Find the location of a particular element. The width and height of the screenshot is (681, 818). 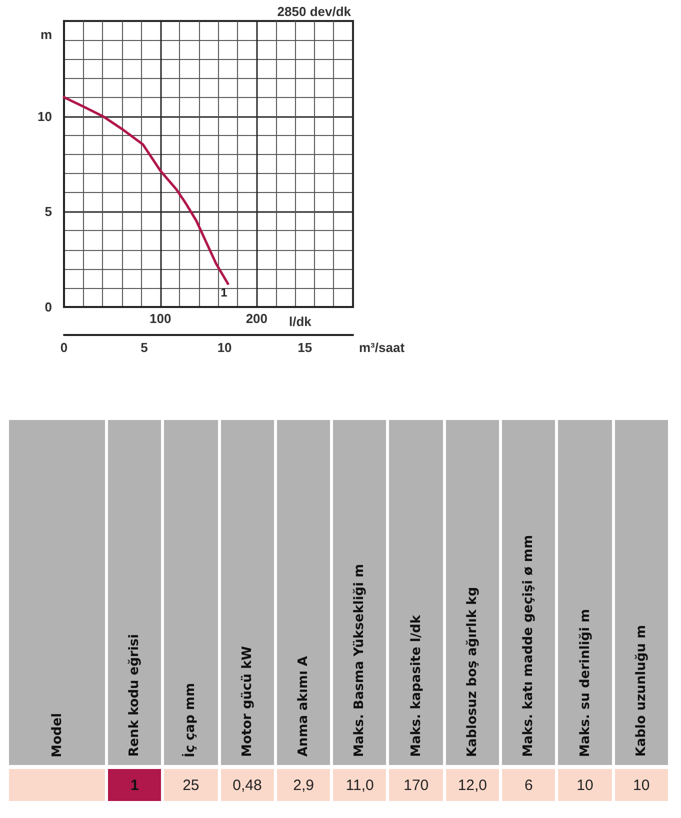

x2-tick-label: 0 is located at coordinates (64, 347).